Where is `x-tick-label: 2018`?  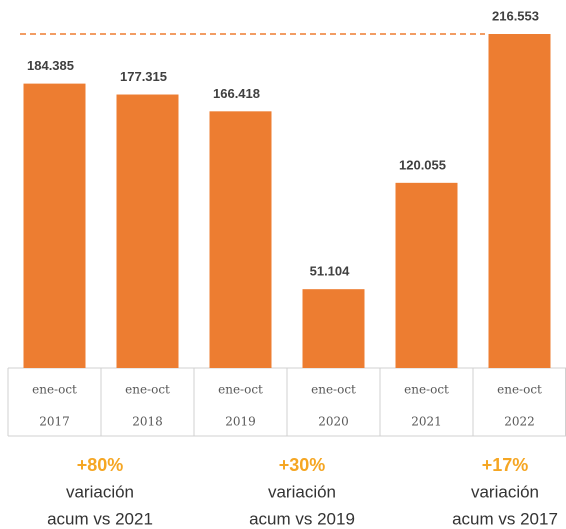 x-tick-label: 2018 is located at coordinates (147, 422).